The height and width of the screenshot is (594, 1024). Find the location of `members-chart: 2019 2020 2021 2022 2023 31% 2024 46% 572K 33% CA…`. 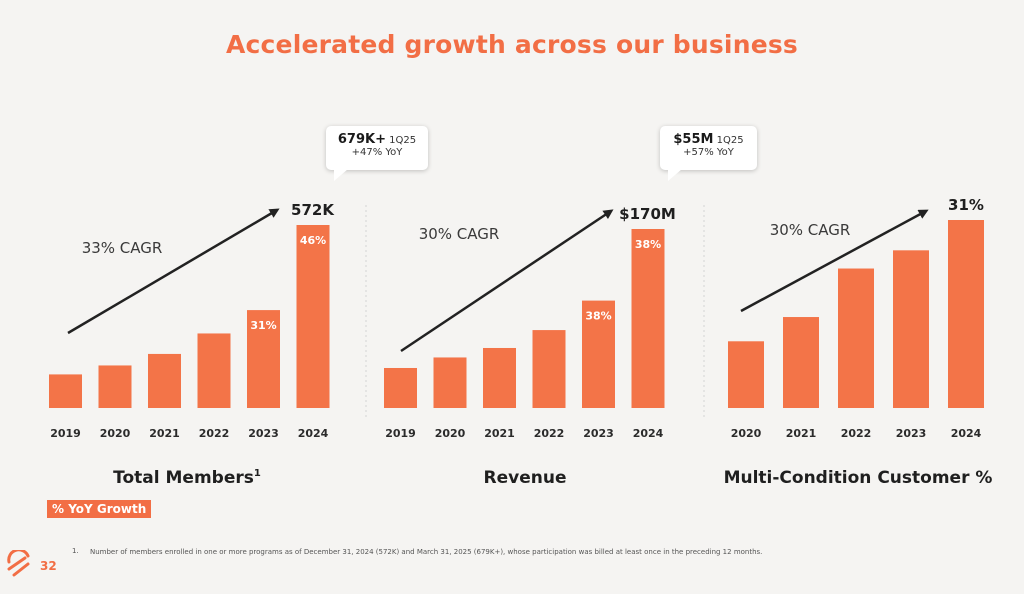

members-chart: 2019 2020 2021 2022 2023 31% 2024 46% 572K 33% CA… is located at coordinates (192, 344).